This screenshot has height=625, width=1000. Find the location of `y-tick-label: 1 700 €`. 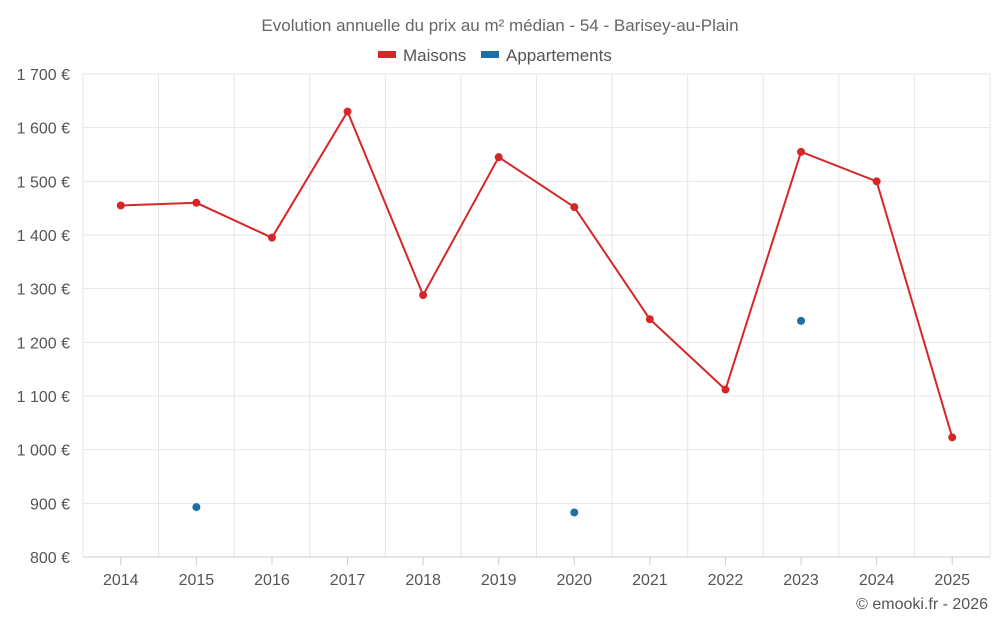

y-tick-label: 1 700 € is located at coordinates (43, 75).